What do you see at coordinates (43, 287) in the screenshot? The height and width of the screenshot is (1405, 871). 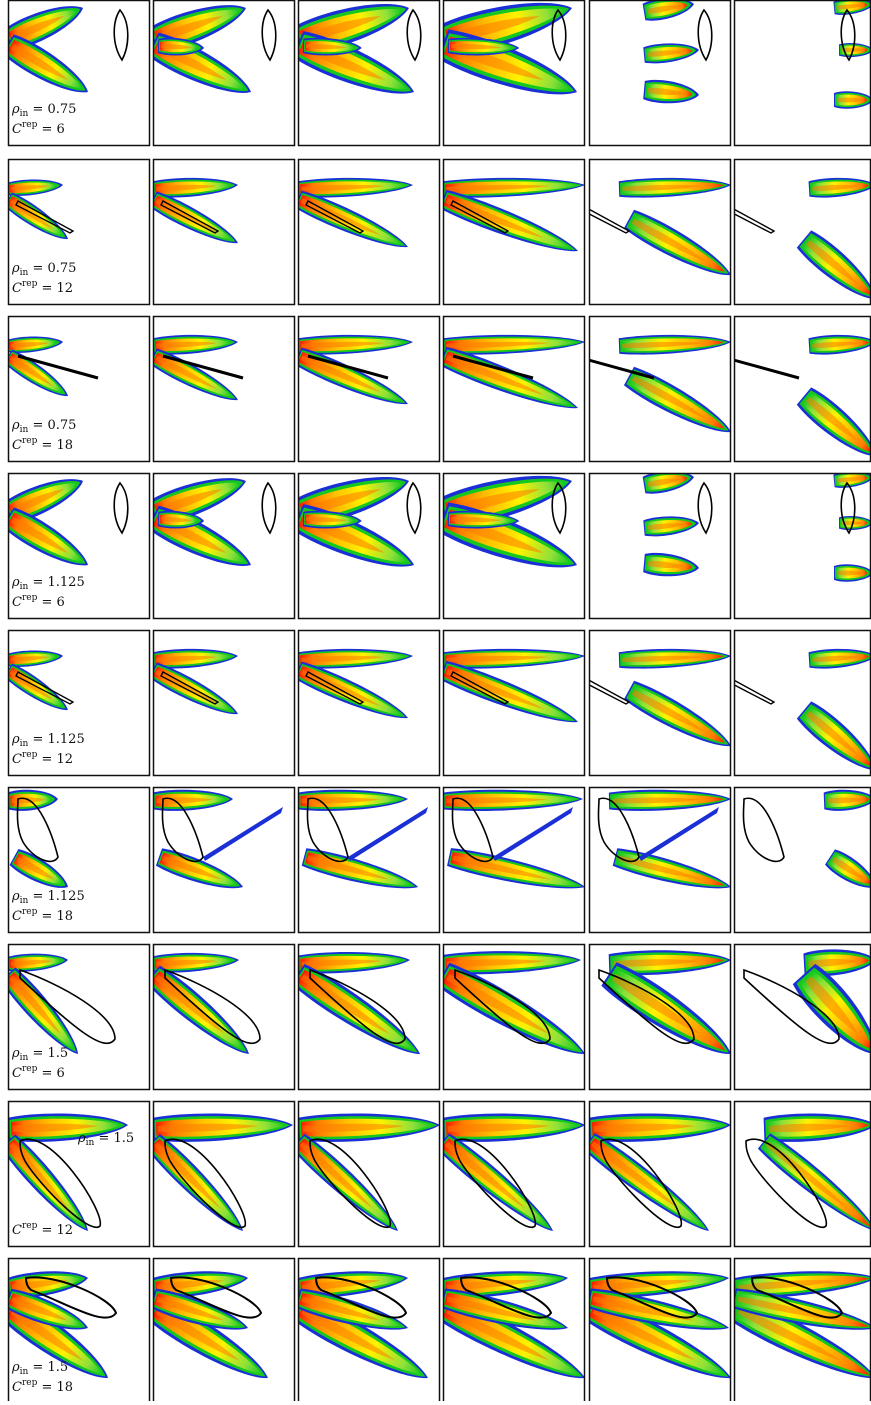 I see `crep-label: Crep = 12` at bounding box center [43, 287].